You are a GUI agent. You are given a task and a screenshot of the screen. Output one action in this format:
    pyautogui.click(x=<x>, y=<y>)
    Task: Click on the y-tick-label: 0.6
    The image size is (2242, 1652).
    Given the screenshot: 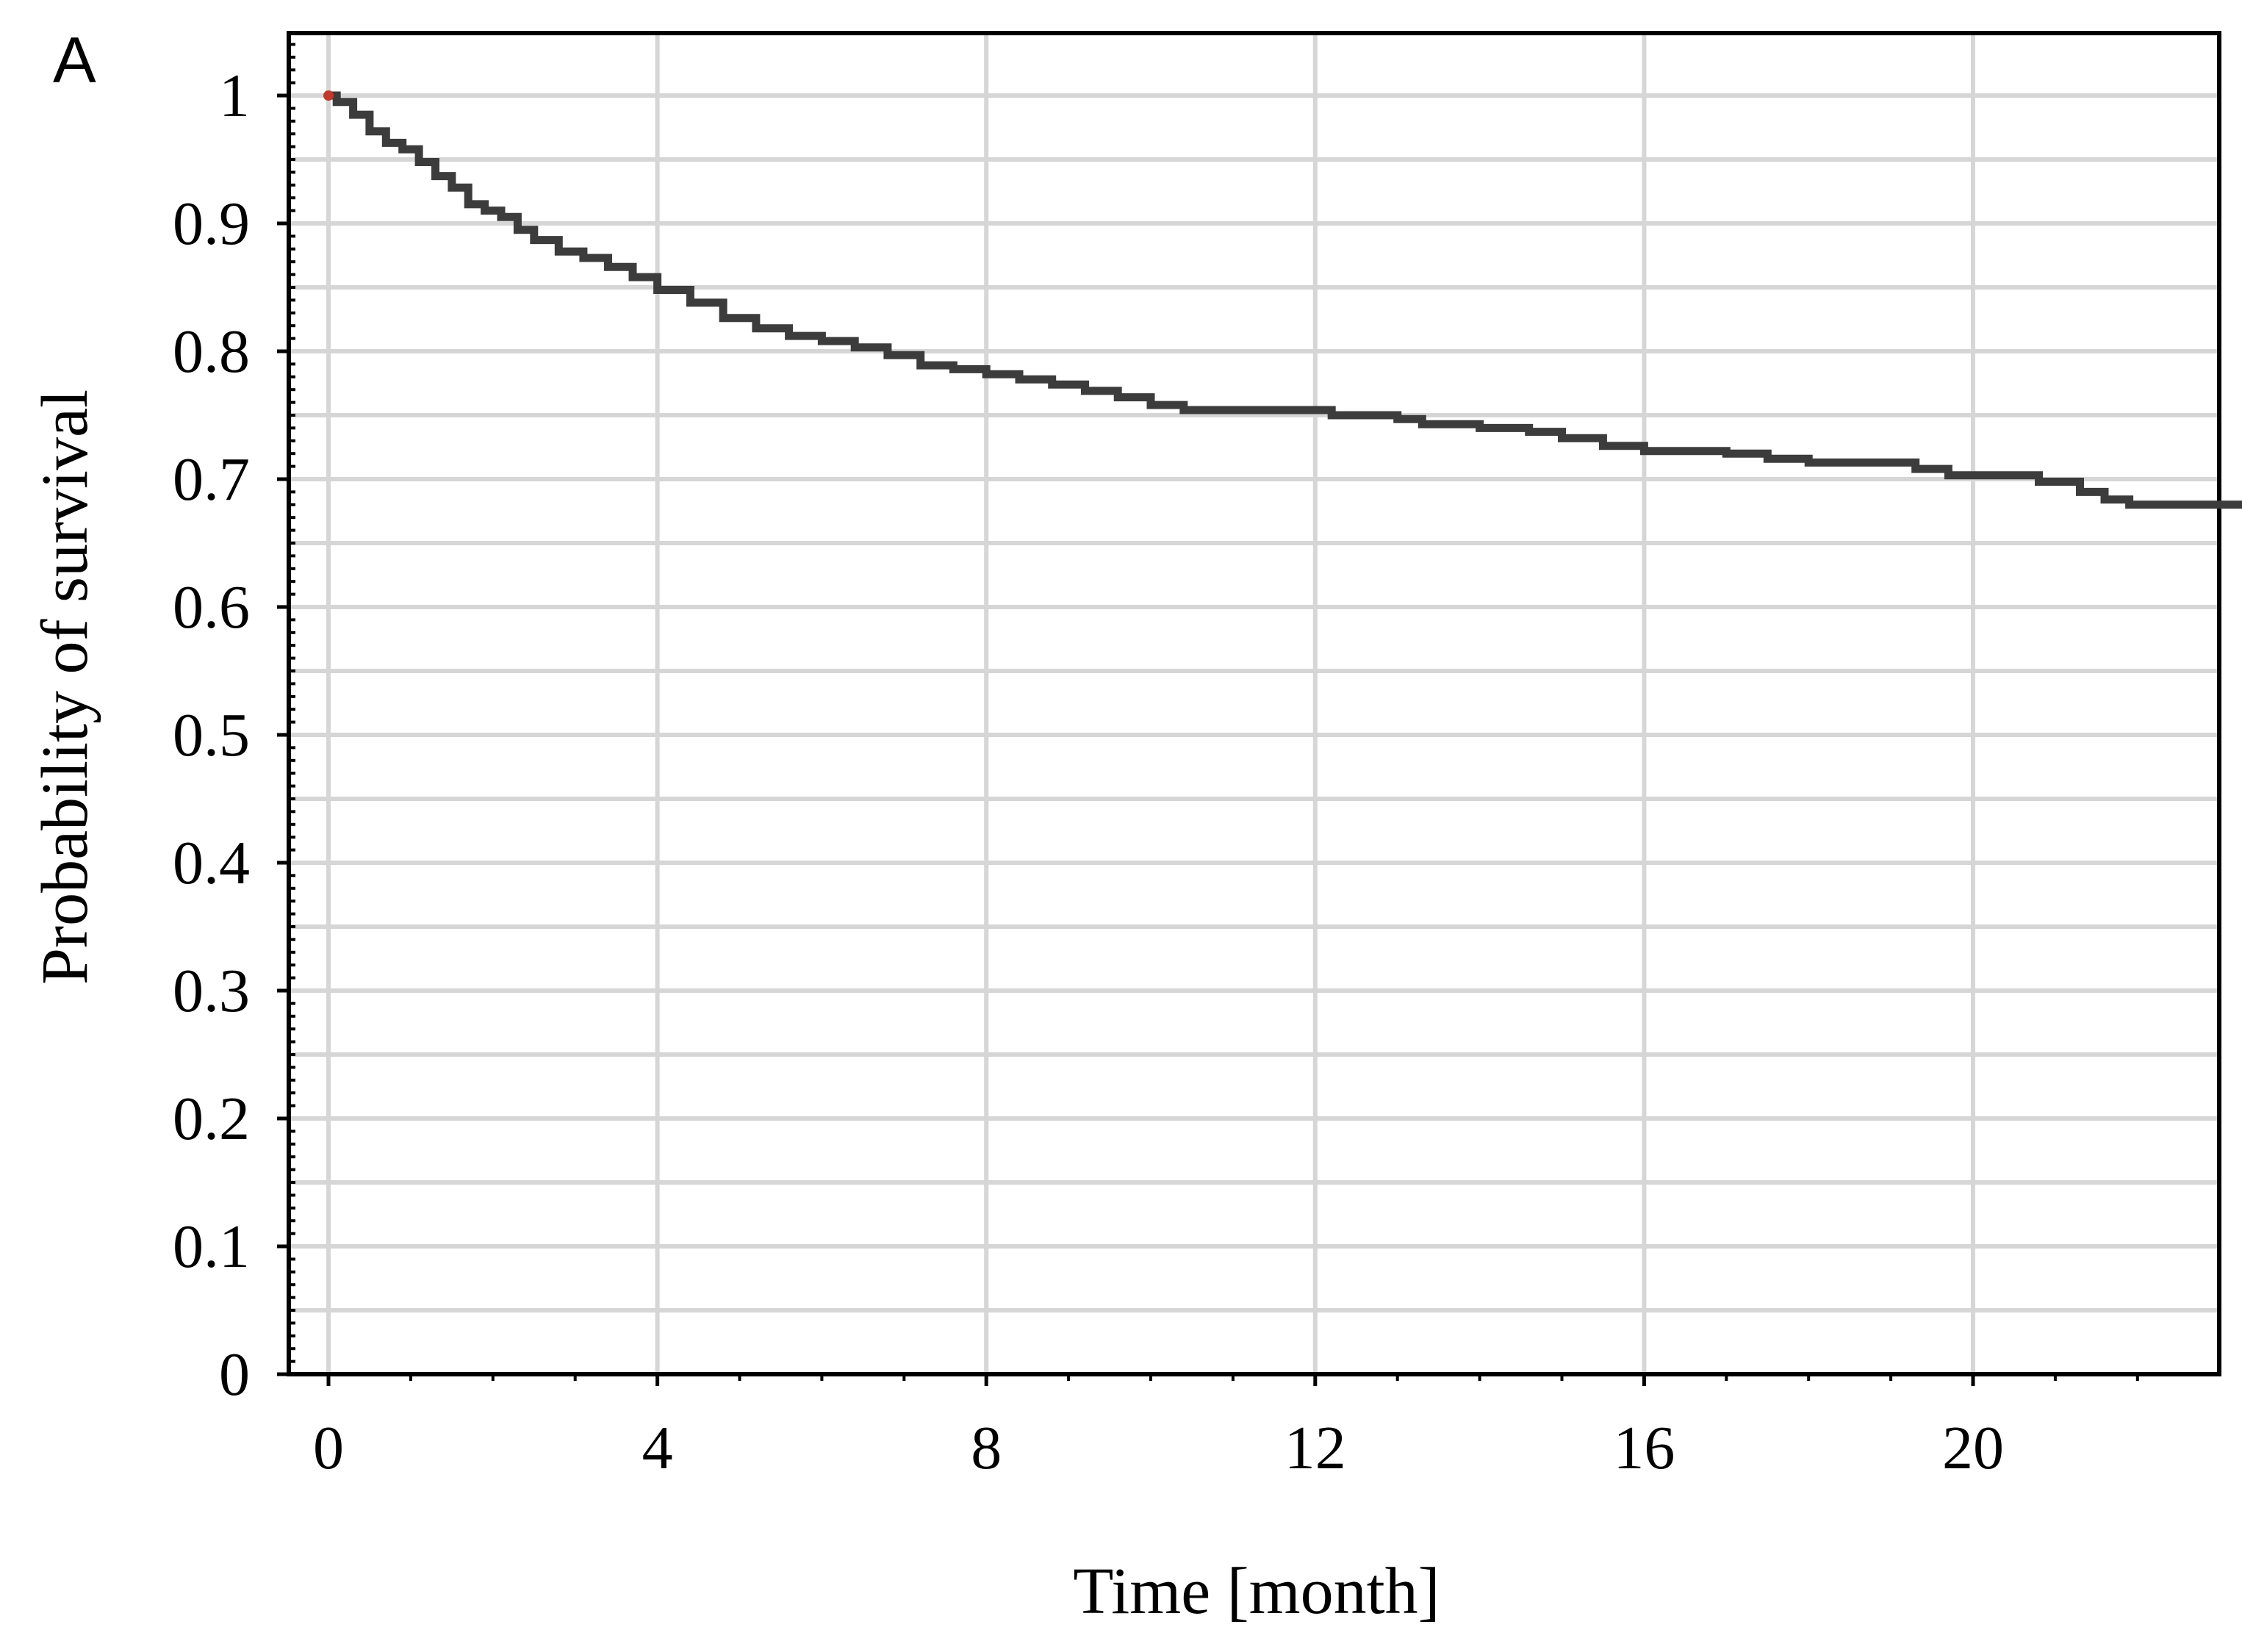 What is the action you would take?
    pyautogui.click(x=211, y=607)
    